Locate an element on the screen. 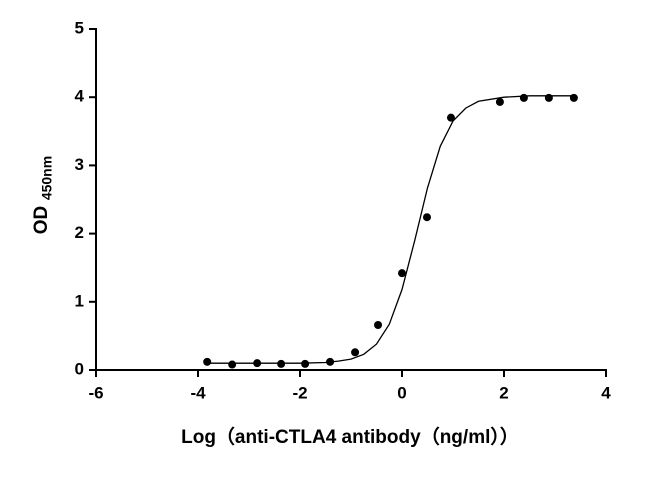 This screenshot has height=477, width=650. x-tick-label: -2 is located at coordinates (299, 392).